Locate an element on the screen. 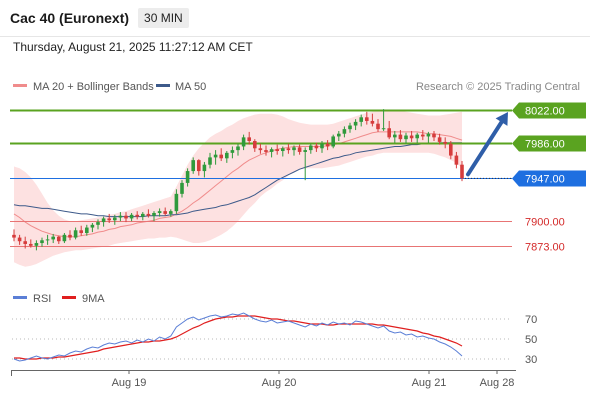 Image resolution: width=590 pixels, height=400 pixels. x-tick-label-1: Aug 20 is located at coordinates (279, 383).